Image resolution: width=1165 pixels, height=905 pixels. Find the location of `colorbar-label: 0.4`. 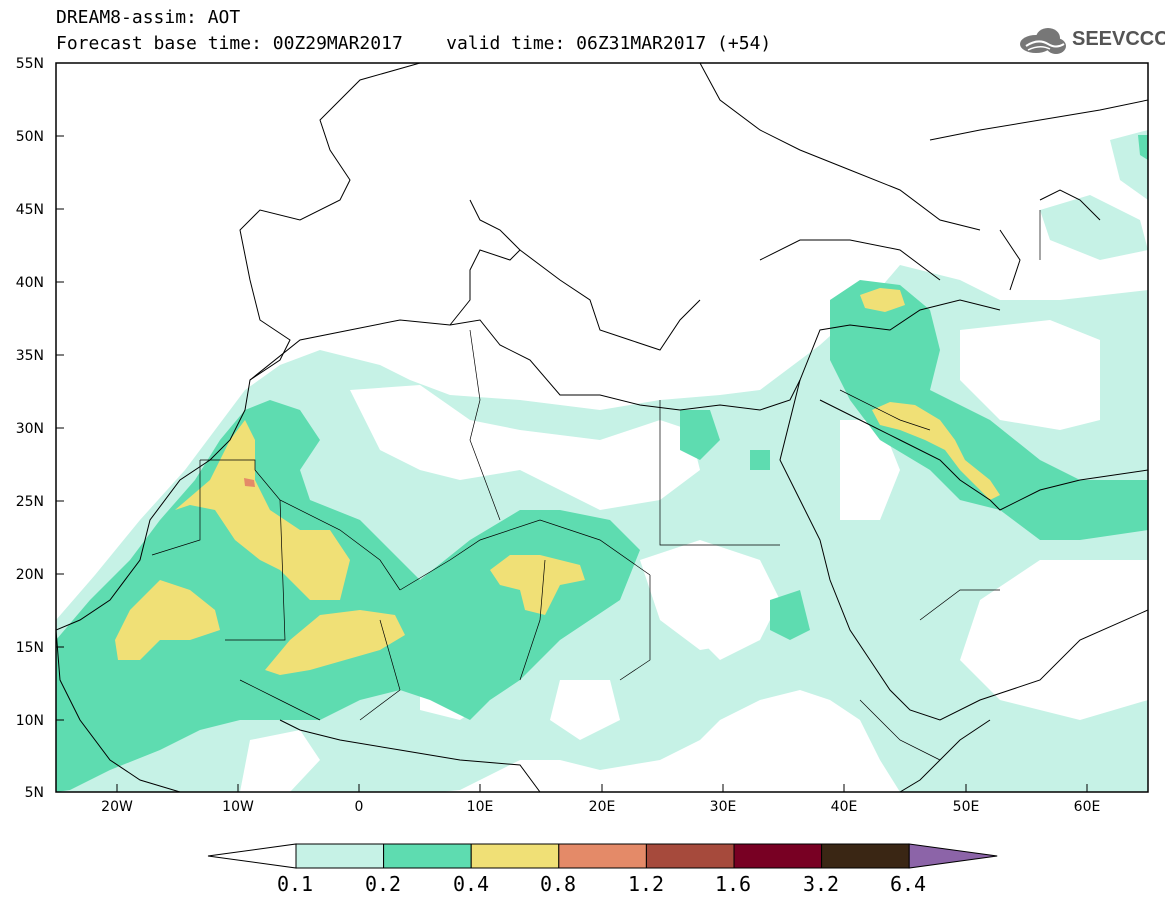

colorbar-label: 0.4 is located at coordinates (471, 884).